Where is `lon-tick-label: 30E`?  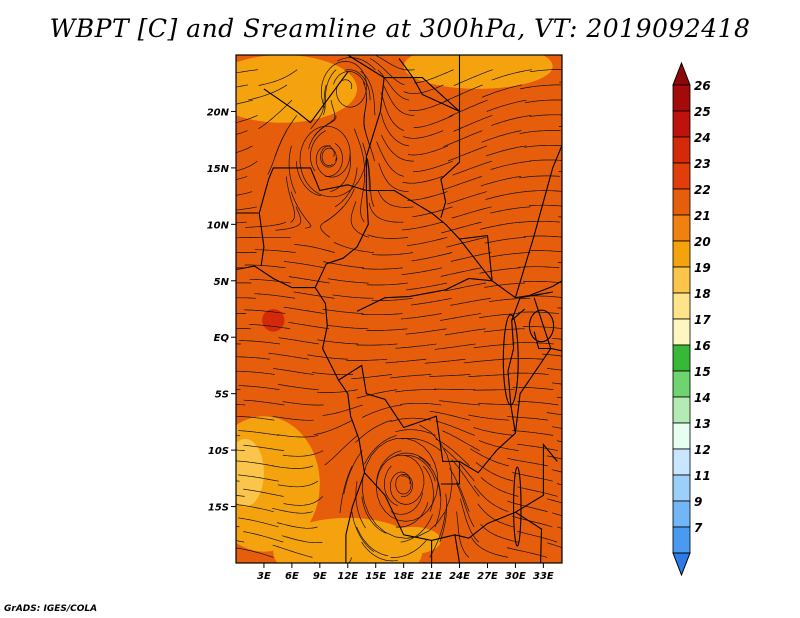 lon-tick-label: 30E is located at coordinates (515, 576).